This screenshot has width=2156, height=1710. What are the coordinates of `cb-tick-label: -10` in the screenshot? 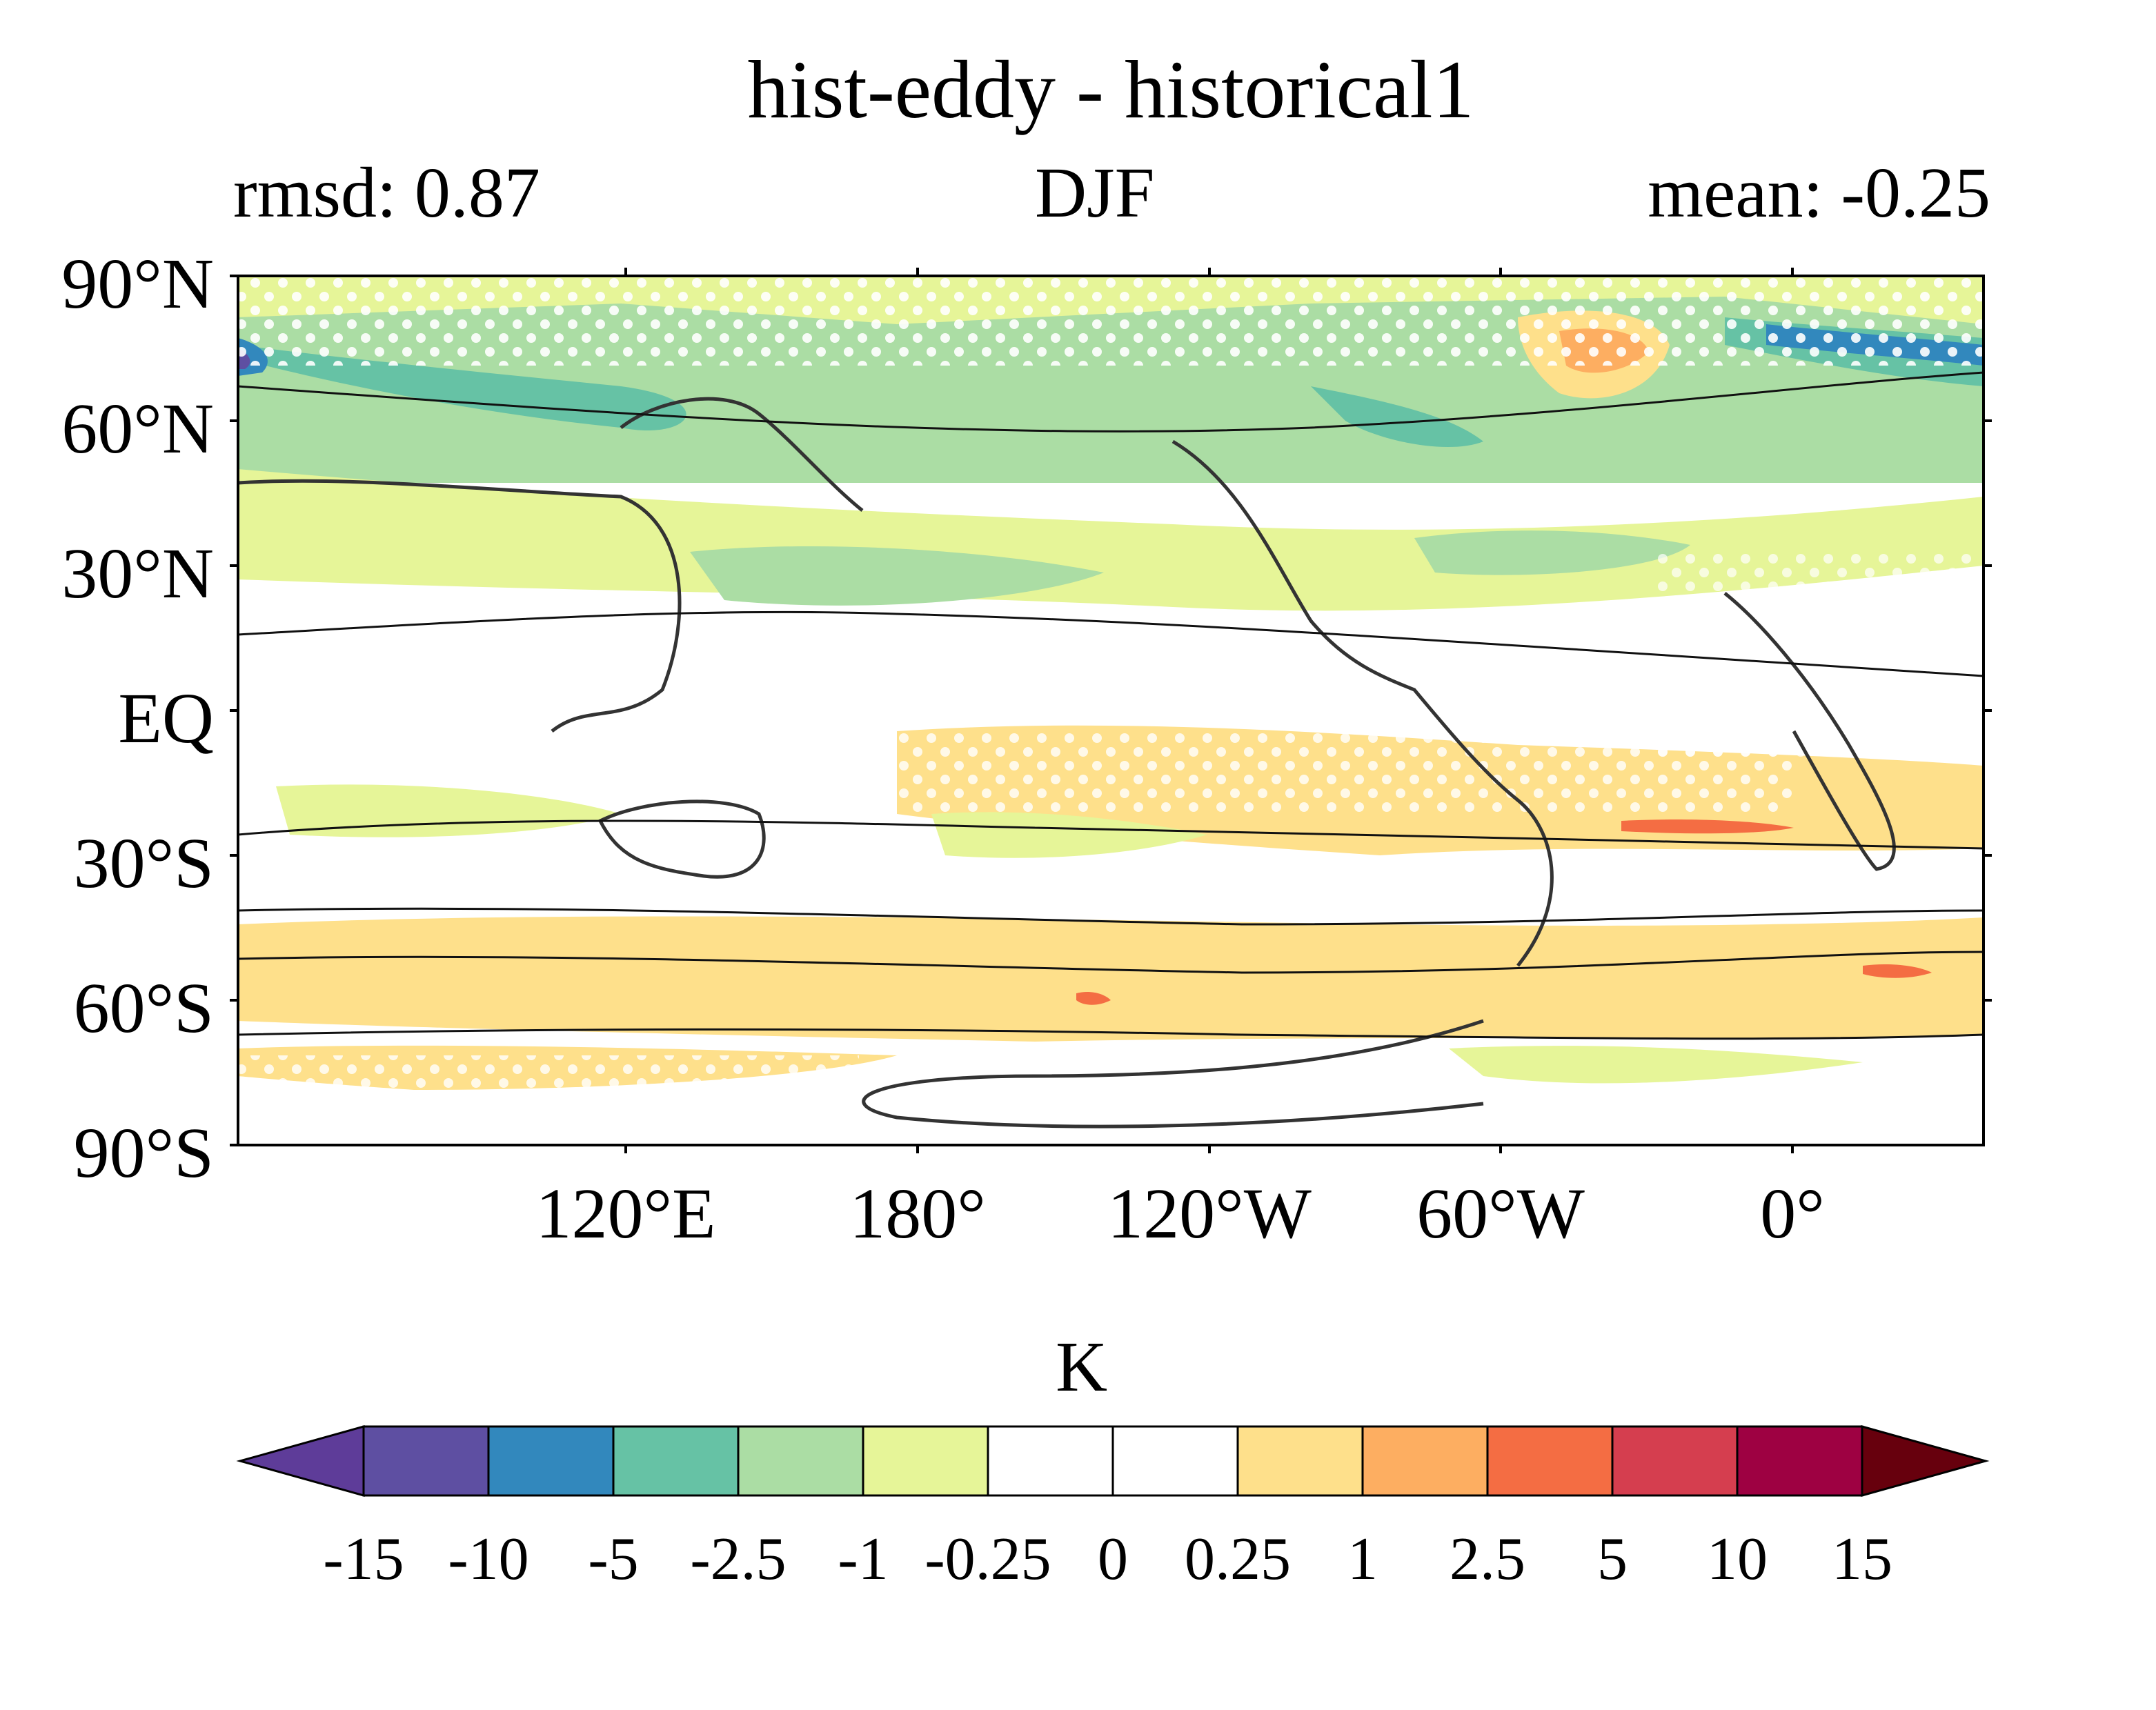 It's located at (488, 1559).